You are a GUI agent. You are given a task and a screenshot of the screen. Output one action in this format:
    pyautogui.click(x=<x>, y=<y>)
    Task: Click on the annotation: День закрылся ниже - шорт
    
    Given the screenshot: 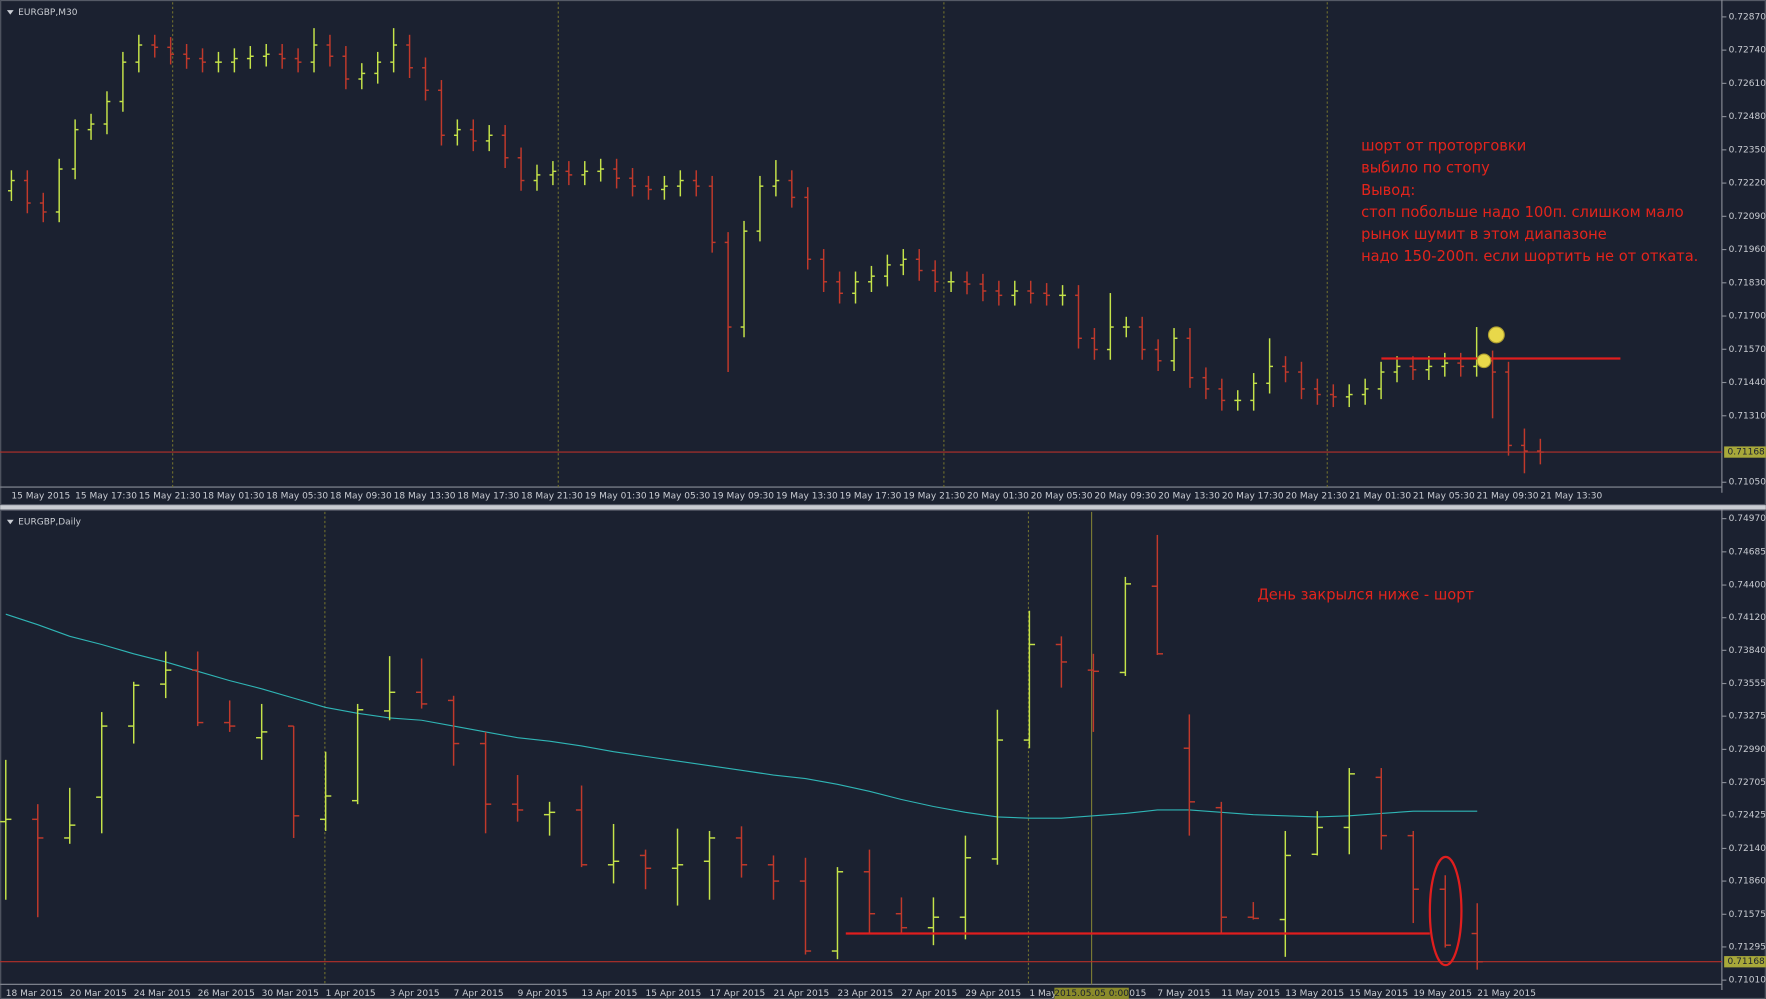 What is the action you would take?
    pyautogui.click(x=1365, y=594)
    